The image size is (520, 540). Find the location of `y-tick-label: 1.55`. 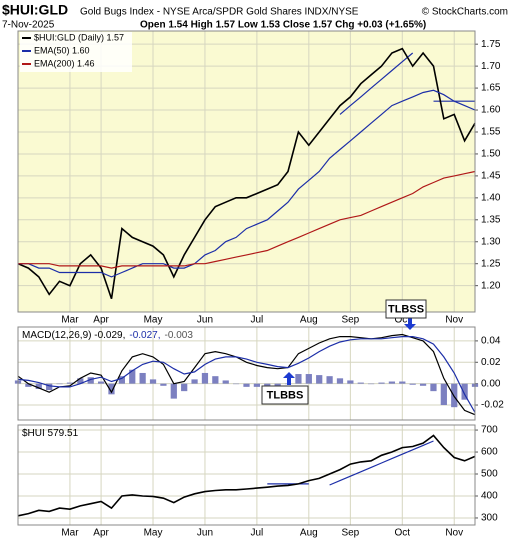

y-tick-label: 1.55 is located at coordinates (491, 132).